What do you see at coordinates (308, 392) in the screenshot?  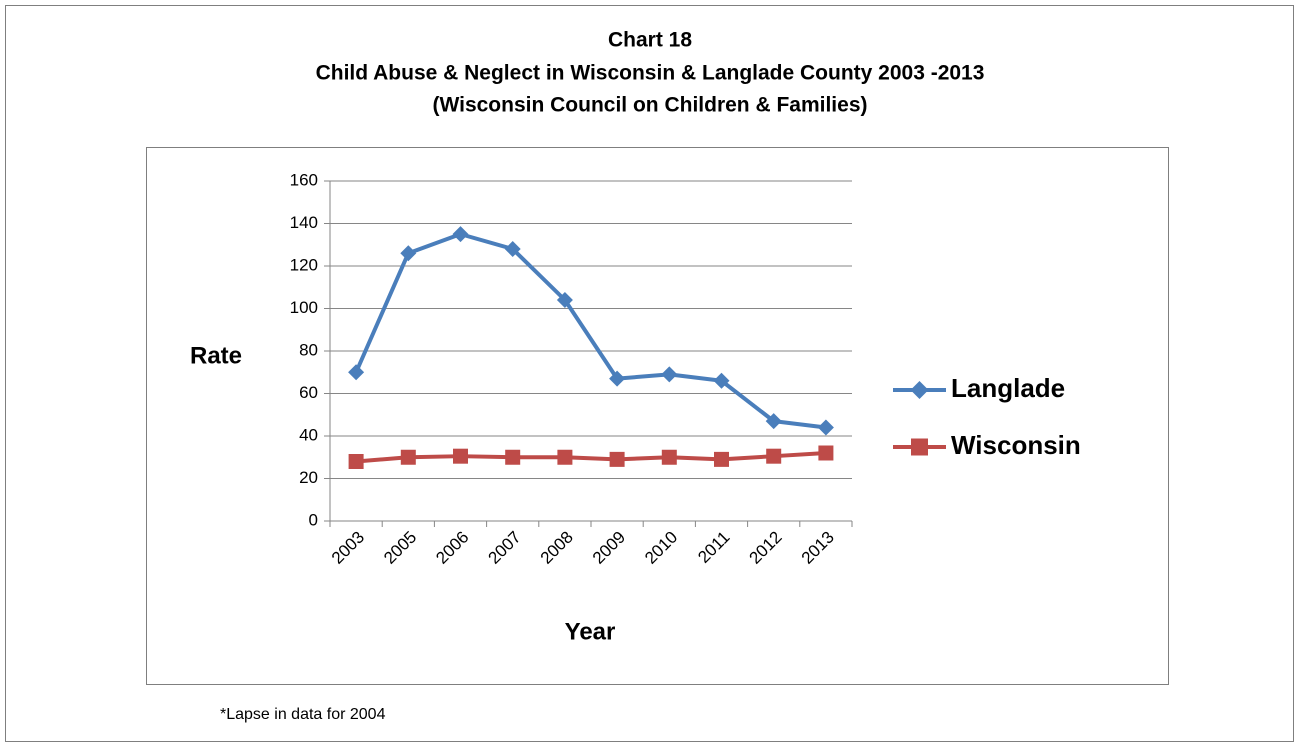 I see `y-tick-label: 60` at bounding box center [308, 392].